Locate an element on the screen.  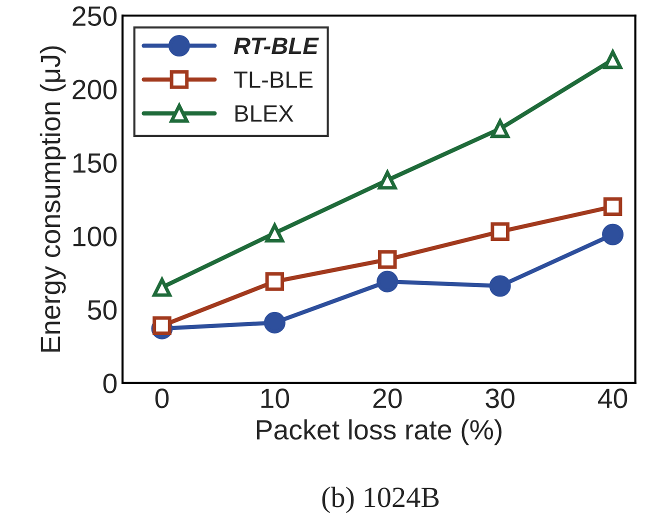
x-tick-label: 10 is located at coordinates (275, 398).